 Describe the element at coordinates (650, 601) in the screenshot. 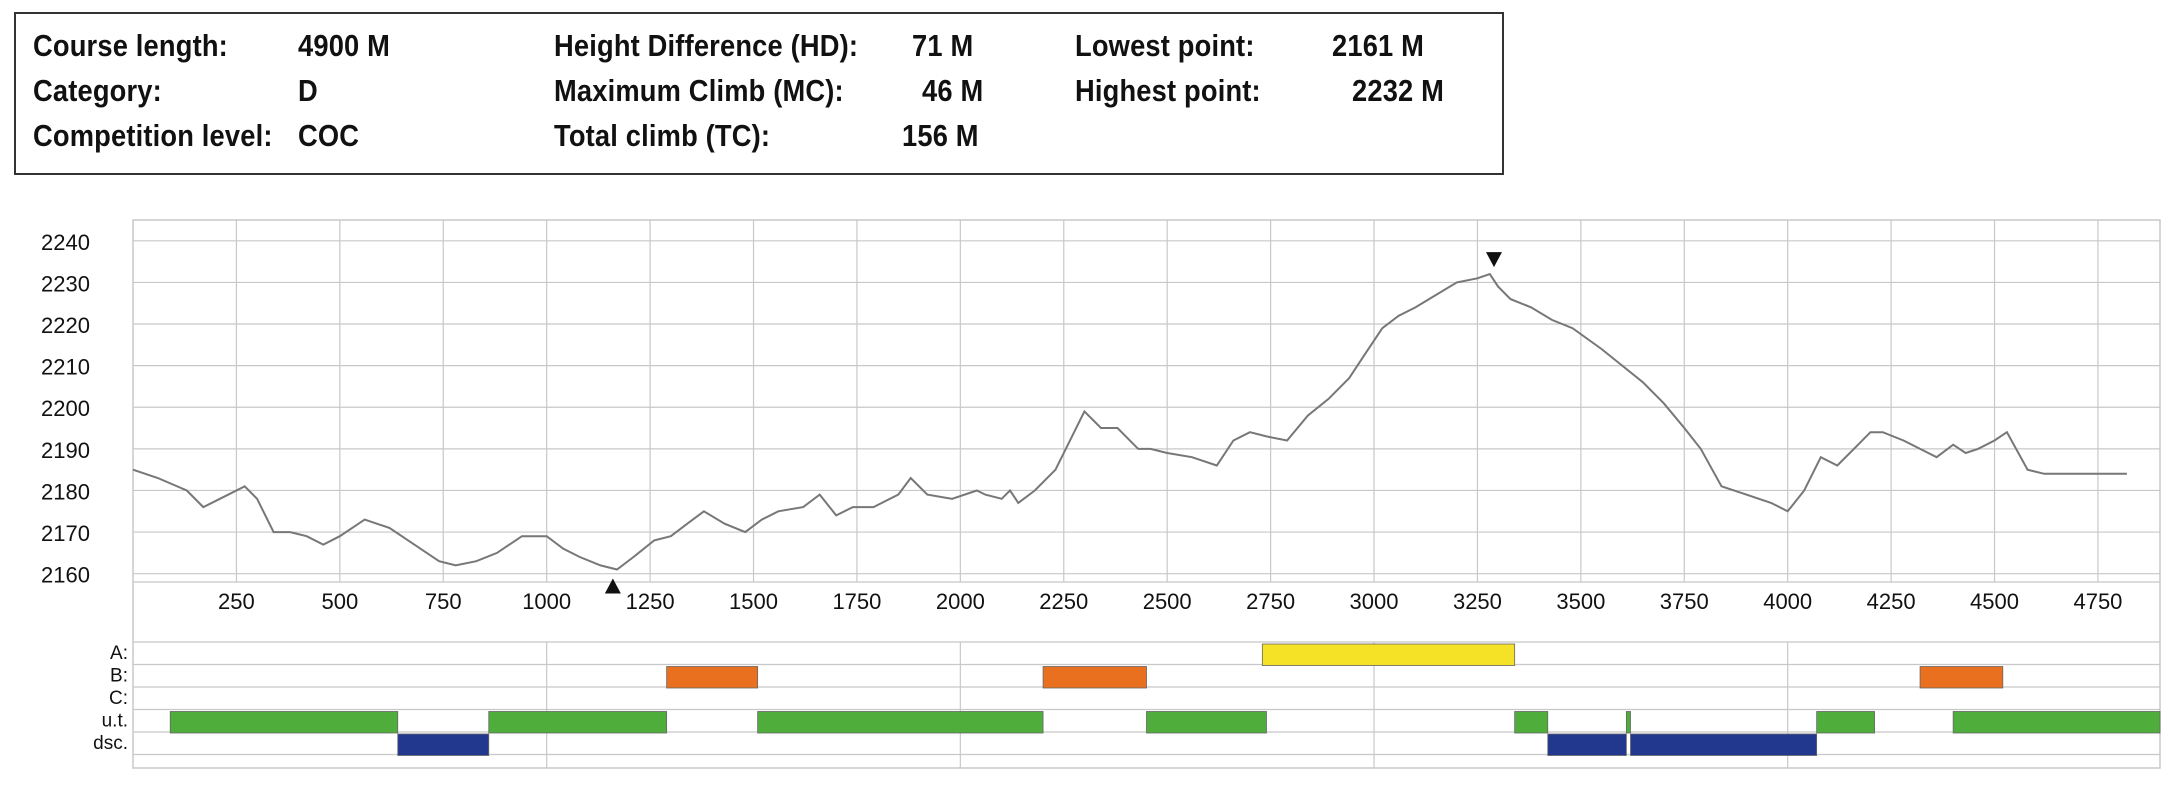

I see `x-tick-label: 1250` at that location.